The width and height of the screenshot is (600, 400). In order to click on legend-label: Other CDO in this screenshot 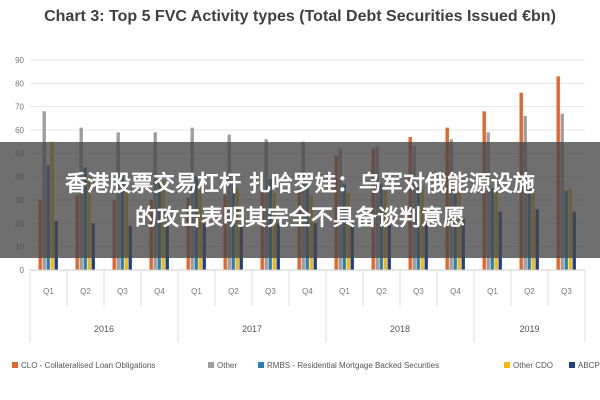, I will do `click(533, 365)`.